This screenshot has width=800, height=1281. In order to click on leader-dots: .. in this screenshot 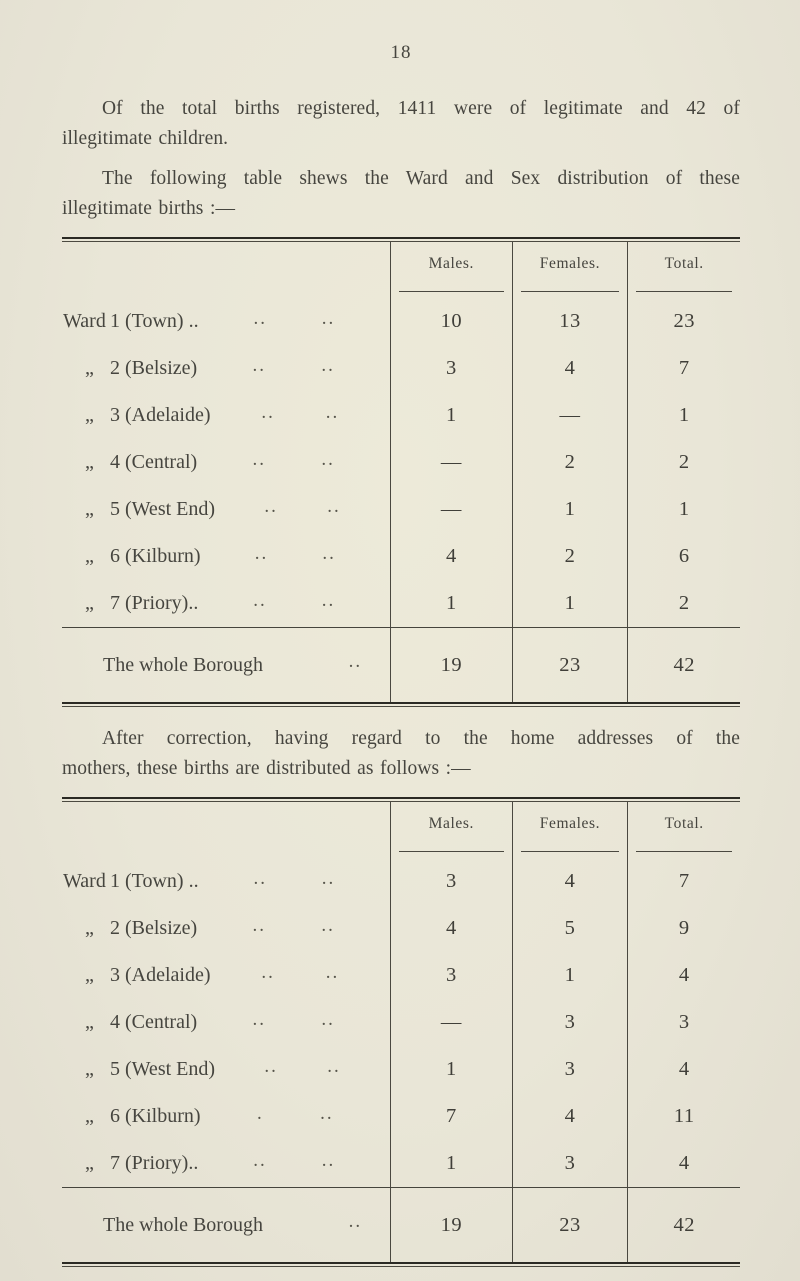, I will do `click(326, 1222)`.